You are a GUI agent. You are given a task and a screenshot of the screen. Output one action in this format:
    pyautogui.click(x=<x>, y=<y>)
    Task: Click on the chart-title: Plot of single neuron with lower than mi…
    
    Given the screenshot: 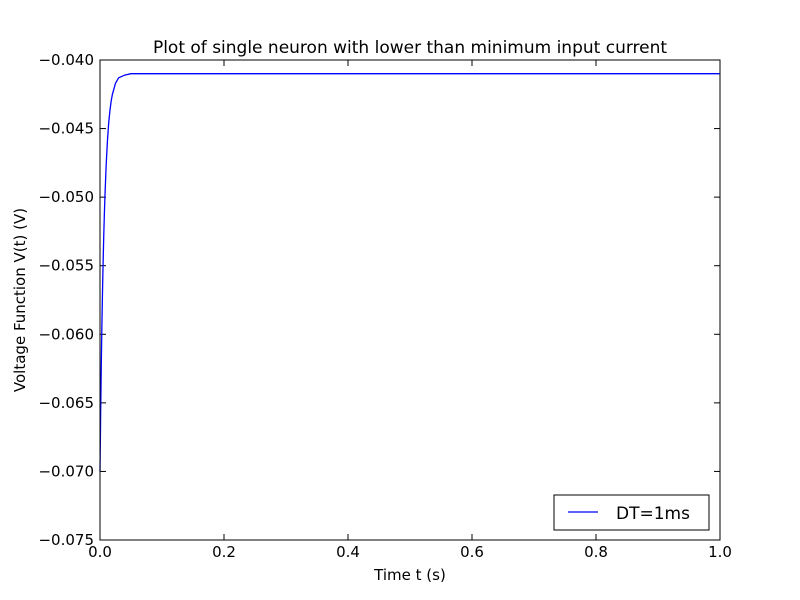 What is the action you would take?
    pyautogui.click(x=410, y=48)
    